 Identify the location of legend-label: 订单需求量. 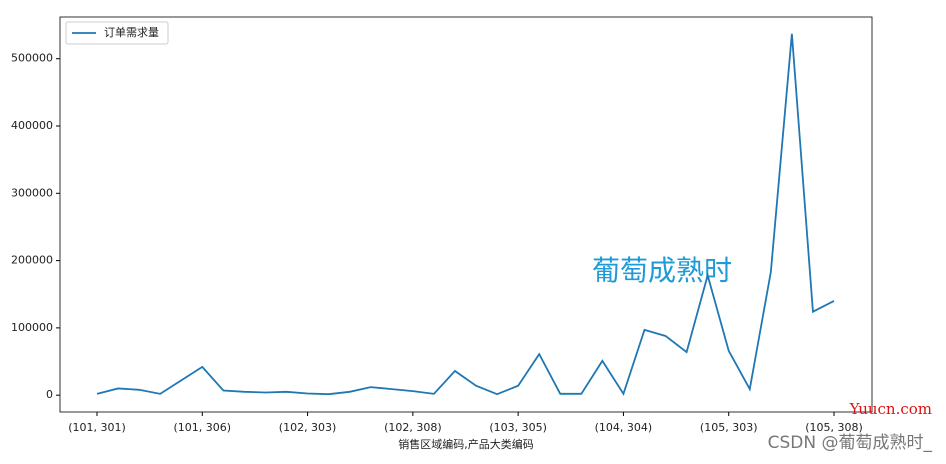
(131, 32).